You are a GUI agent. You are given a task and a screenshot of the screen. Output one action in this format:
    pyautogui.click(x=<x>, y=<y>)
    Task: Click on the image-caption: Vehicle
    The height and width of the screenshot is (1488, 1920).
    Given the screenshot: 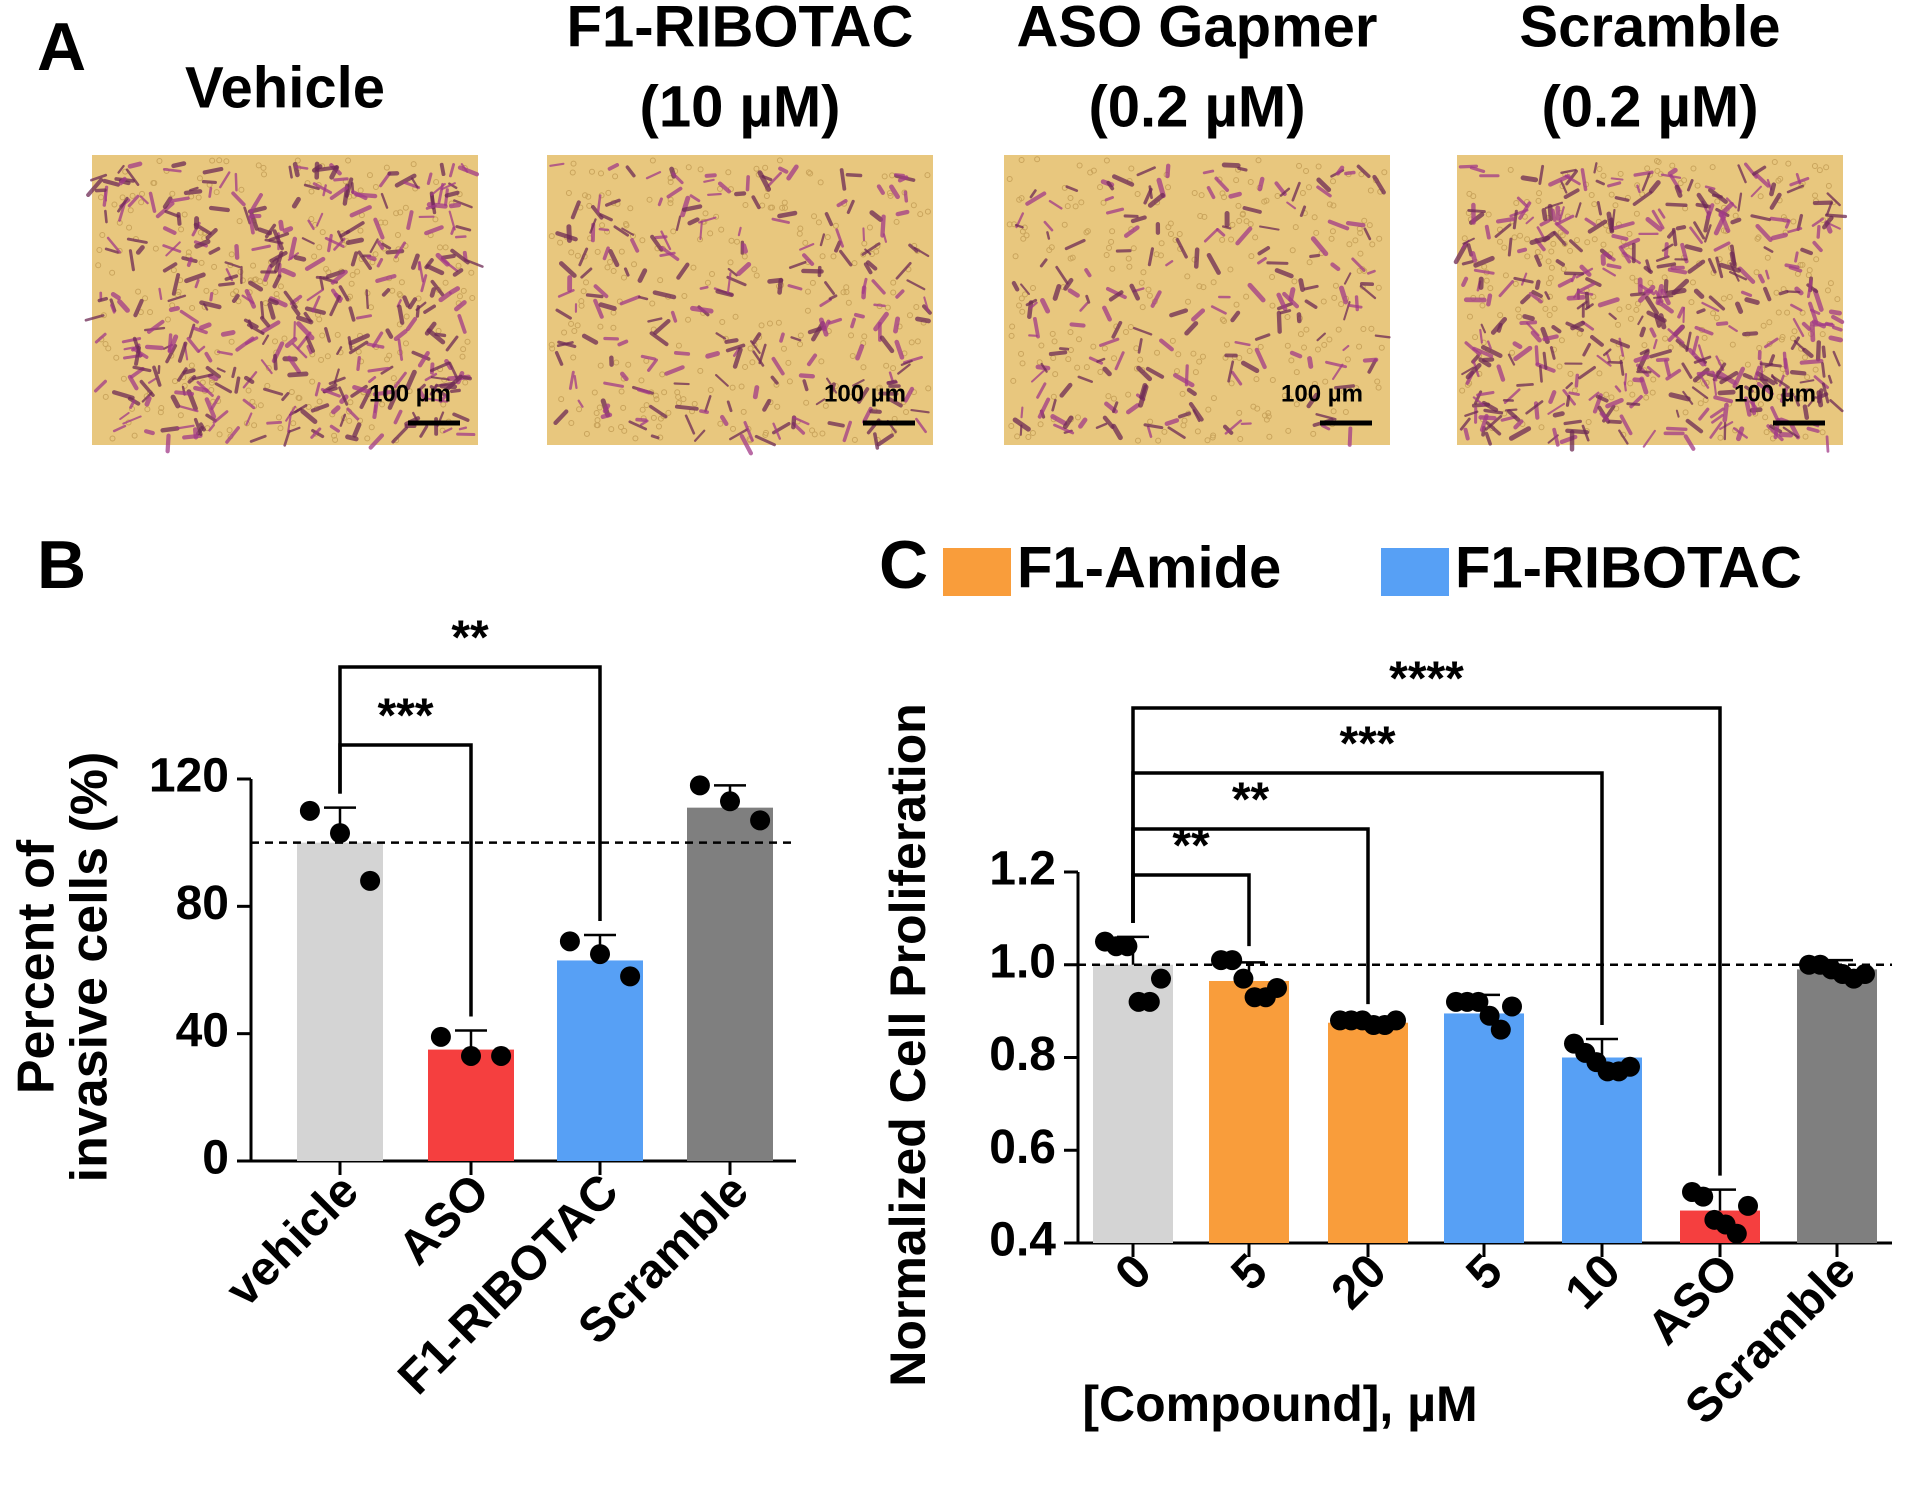 What is the action you would take?
    pyautogui.click(x=285, y=87)
    